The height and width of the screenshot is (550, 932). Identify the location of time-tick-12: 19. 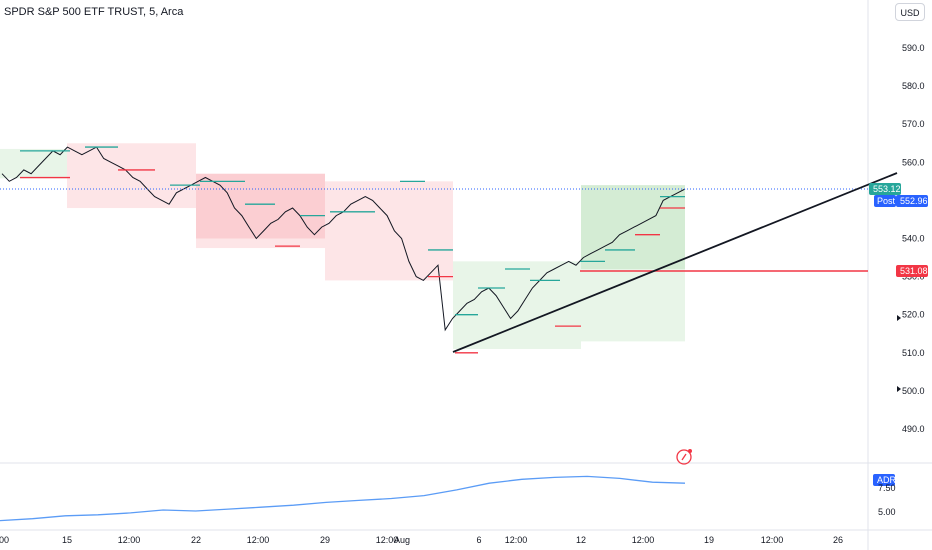
(709, 540).